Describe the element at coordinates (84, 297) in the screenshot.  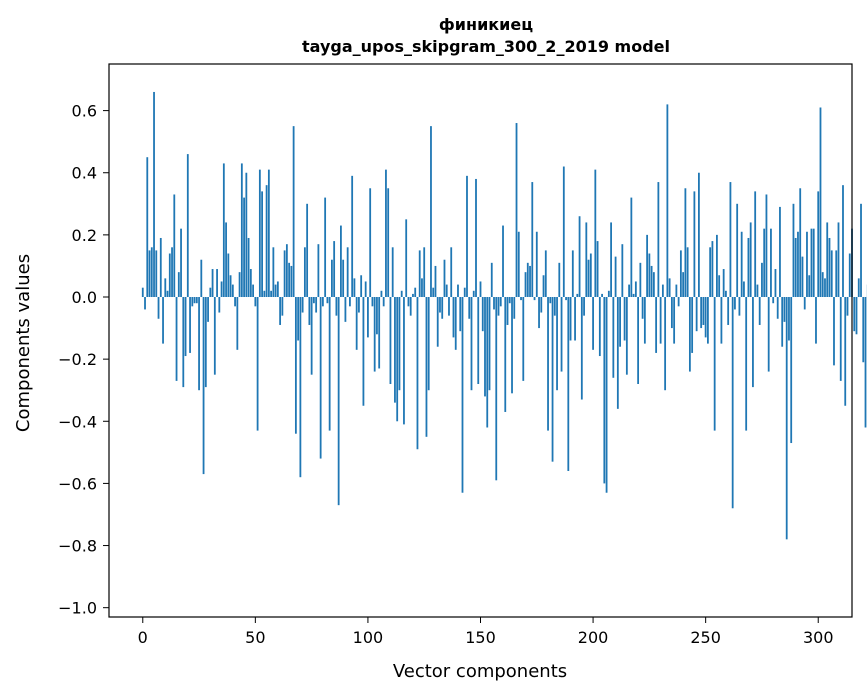
I see `y-tick-label: 0.0` at that location.